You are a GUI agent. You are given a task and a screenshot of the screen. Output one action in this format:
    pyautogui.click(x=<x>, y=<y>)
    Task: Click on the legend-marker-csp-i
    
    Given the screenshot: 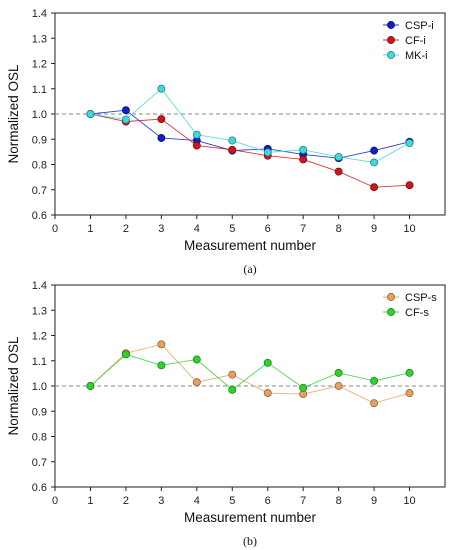 What is the action you would take?
    pyautogui.click(x=391, y=25)
    